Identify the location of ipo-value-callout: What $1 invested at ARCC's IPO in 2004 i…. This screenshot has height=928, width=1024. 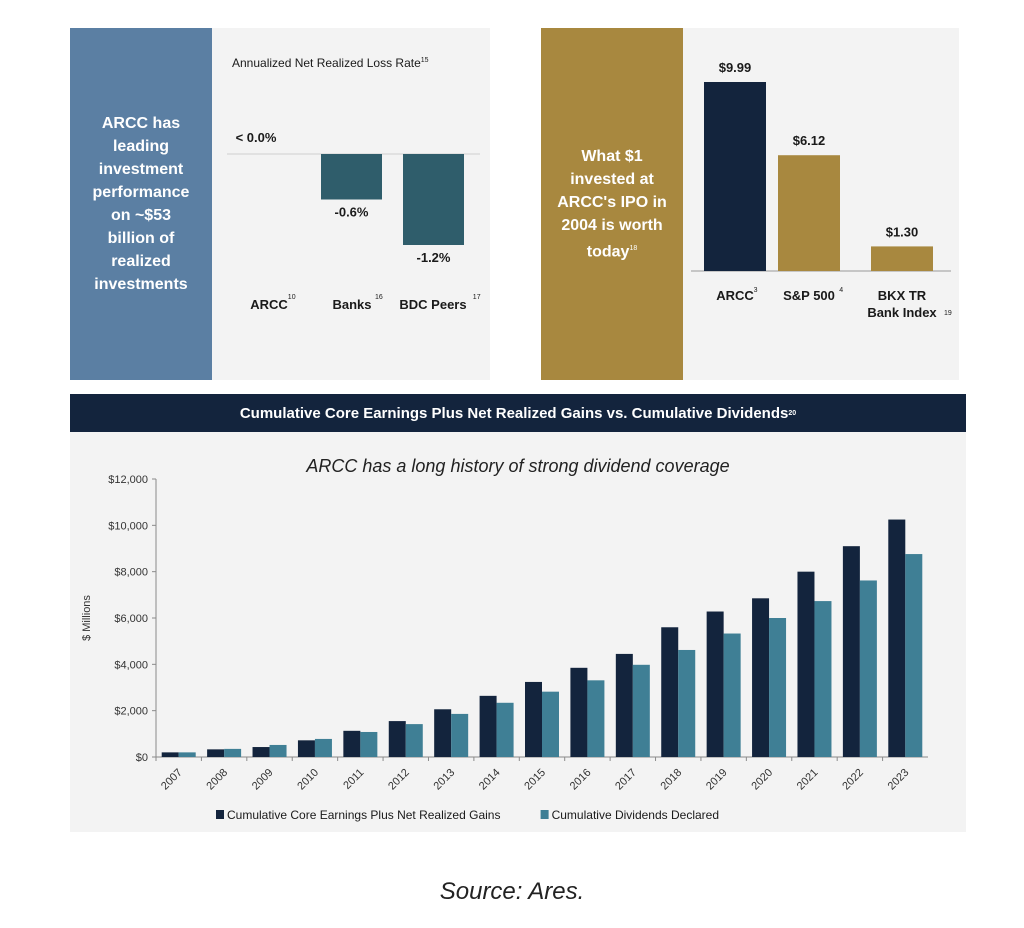
(612, 204).